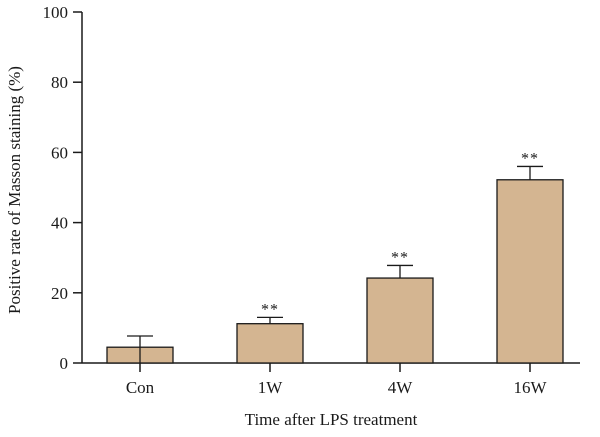 The height and width of the screenshot is (437, 600). I want to click on y-axis: 0 20 40 60 80 100, so click(63, 188).